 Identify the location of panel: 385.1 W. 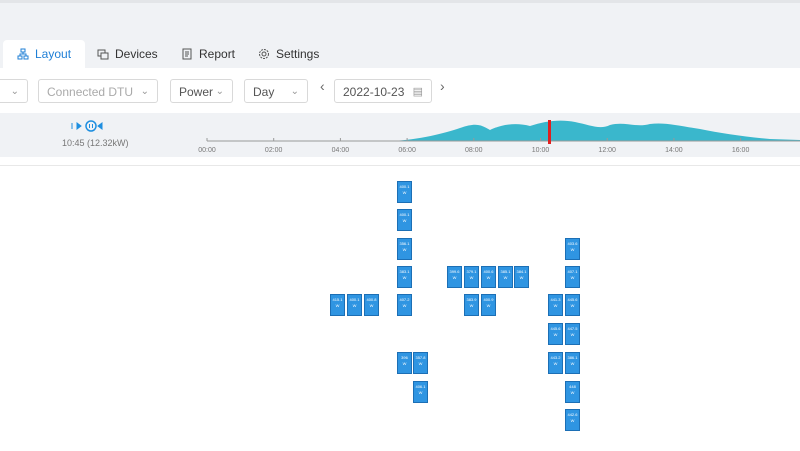
(505, 277).